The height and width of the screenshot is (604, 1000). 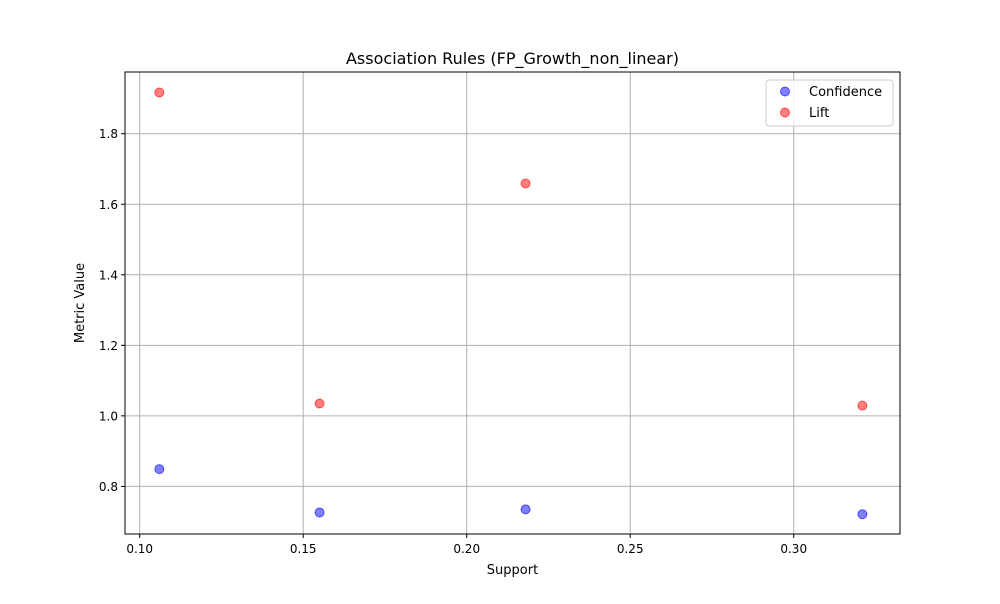 What do you see at coordinates (845, 92) in the screenshot?
I see `legend-label-confidence: Confidence` at bounding box center [845, 92].